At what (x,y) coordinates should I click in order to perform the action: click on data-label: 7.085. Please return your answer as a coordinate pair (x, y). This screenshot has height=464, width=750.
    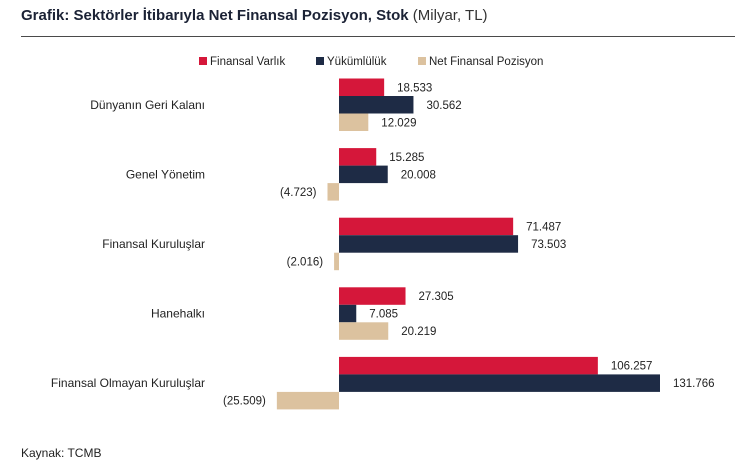
    Looking at the image, I should click on (383, 315).